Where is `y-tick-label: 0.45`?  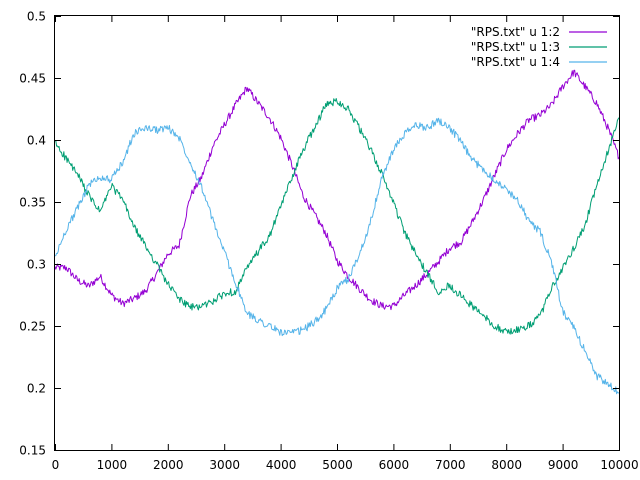 y-tick-label: 0.45 is located at coordinates (32, 79).